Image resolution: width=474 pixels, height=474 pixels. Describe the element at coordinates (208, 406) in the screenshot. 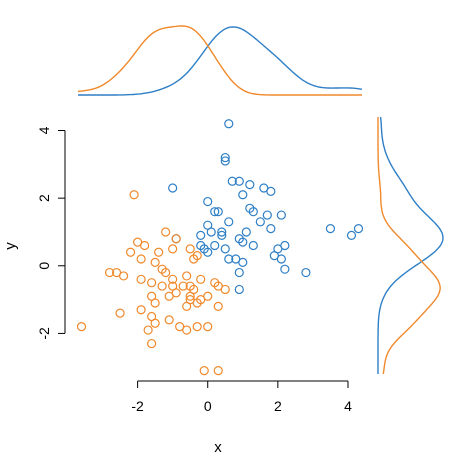

I see `x-tick-label: 0` at that location.